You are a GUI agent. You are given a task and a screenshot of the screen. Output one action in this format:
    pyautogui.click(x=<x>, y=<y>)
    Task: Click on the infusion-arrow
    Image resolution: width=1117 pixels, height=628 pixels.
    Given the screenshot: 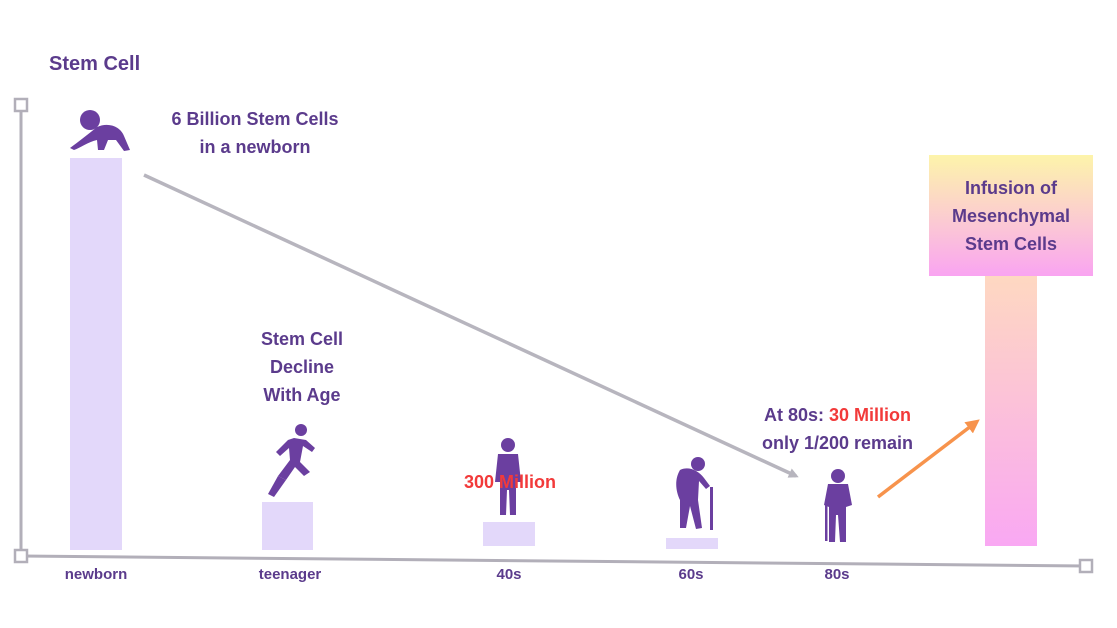 What is the action you would take?
    pyautogui.click(x=928, y=459)
    